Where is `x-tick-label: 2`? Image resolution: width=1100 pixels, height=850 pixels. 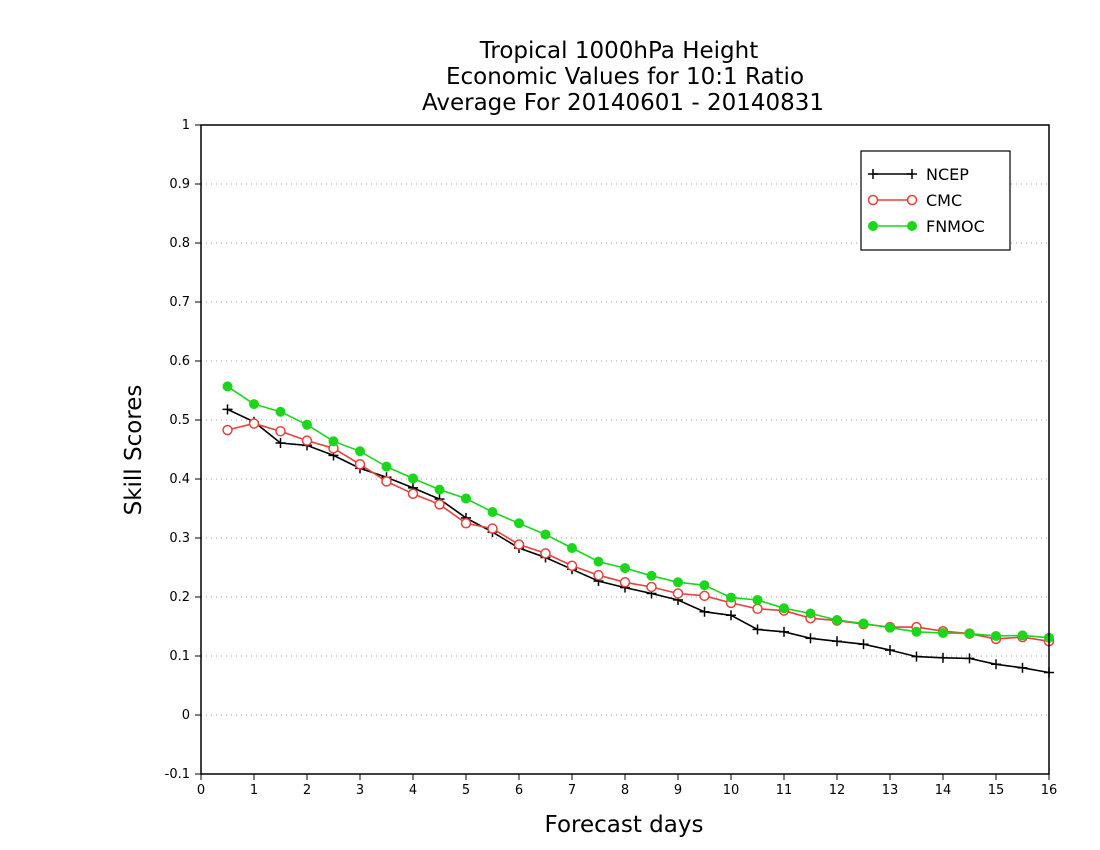
x-tick-label: 2 is located at coordinates (307, 790).